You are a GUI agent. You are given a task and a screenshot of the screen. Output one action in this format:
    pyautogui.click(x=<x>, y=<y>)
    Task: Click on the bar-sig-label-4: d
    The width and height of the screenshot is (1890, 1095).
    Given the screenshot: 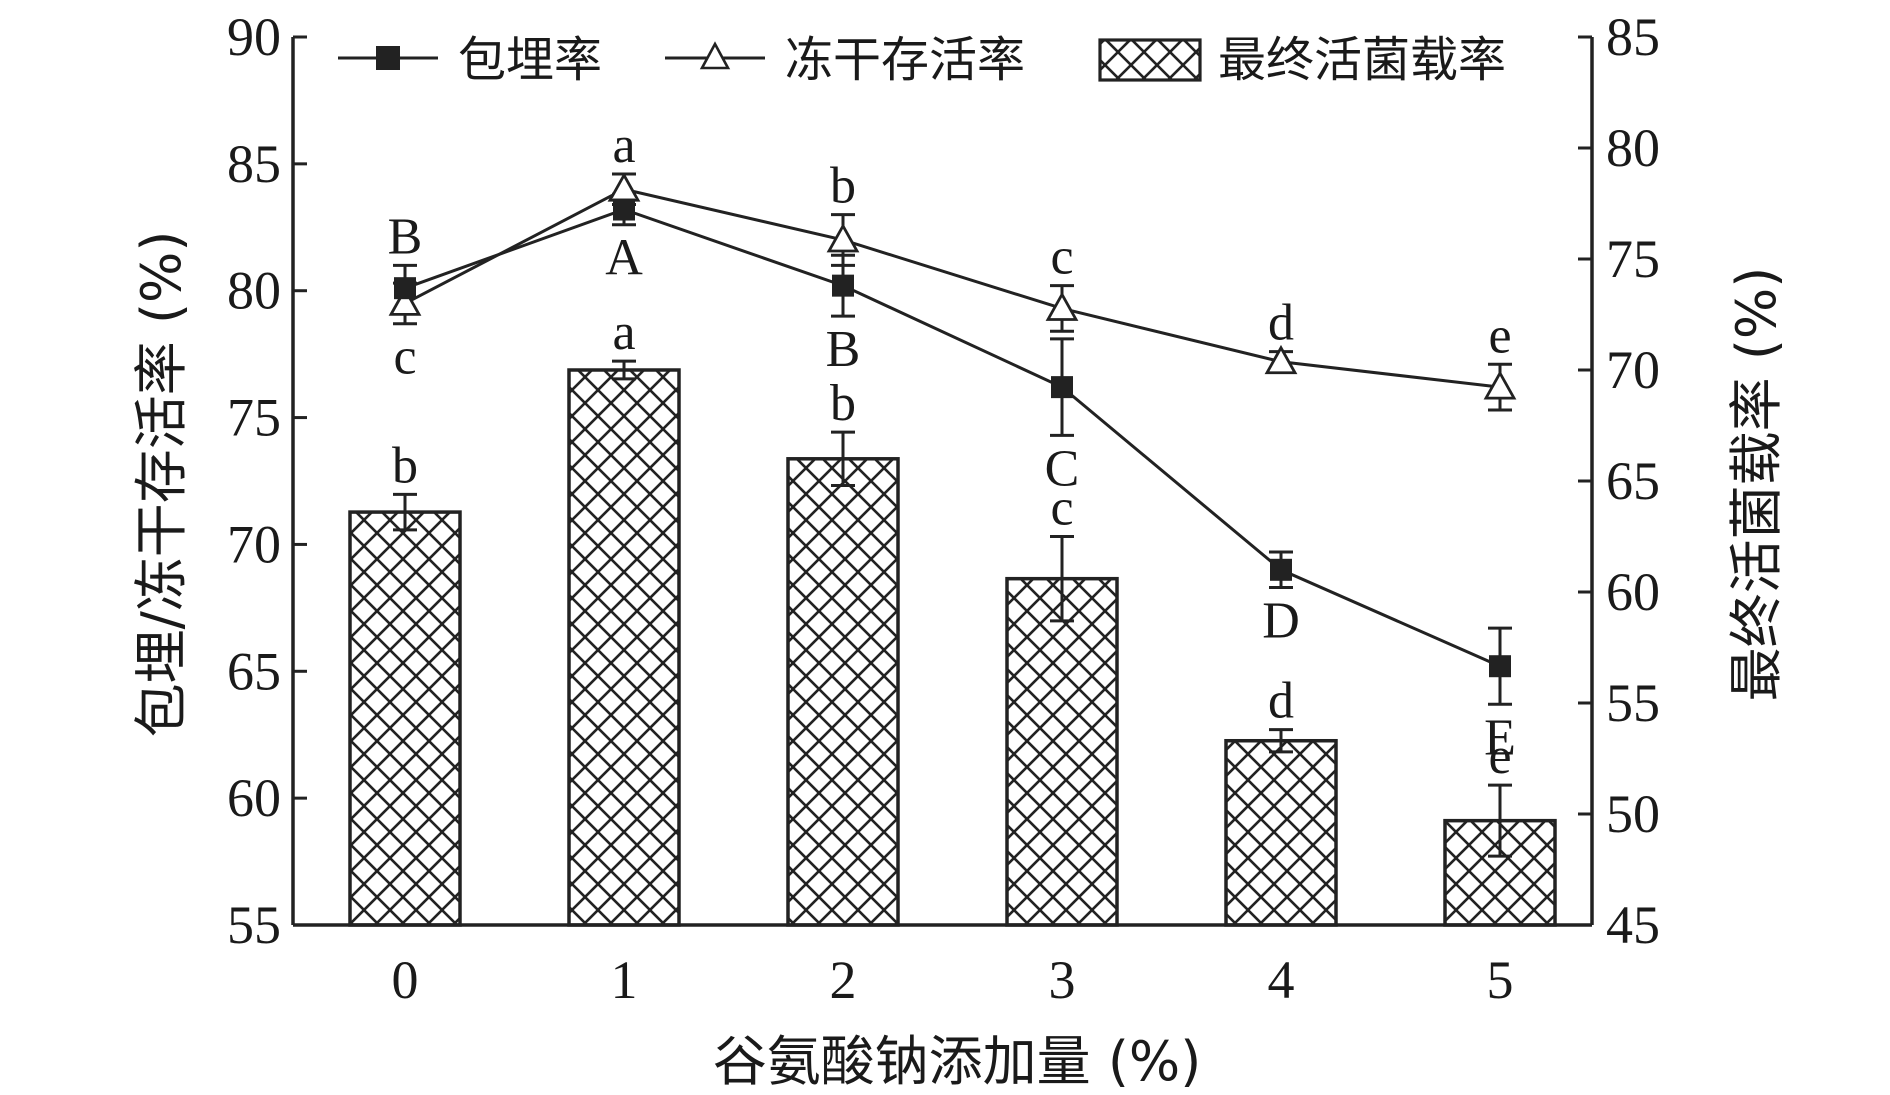 What is the action you would take?
    pyautogui.click(x=1281, y=701)
    